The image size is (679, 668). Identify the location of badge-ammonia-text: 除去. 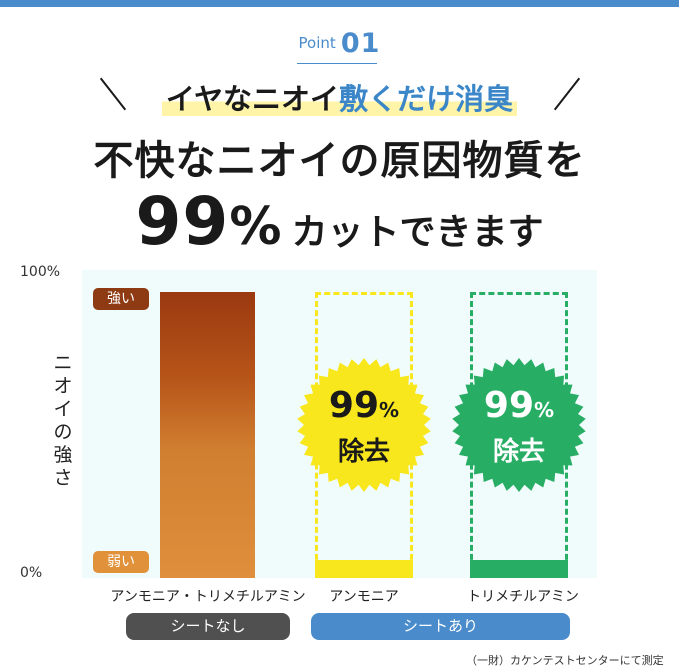
(363, 452).